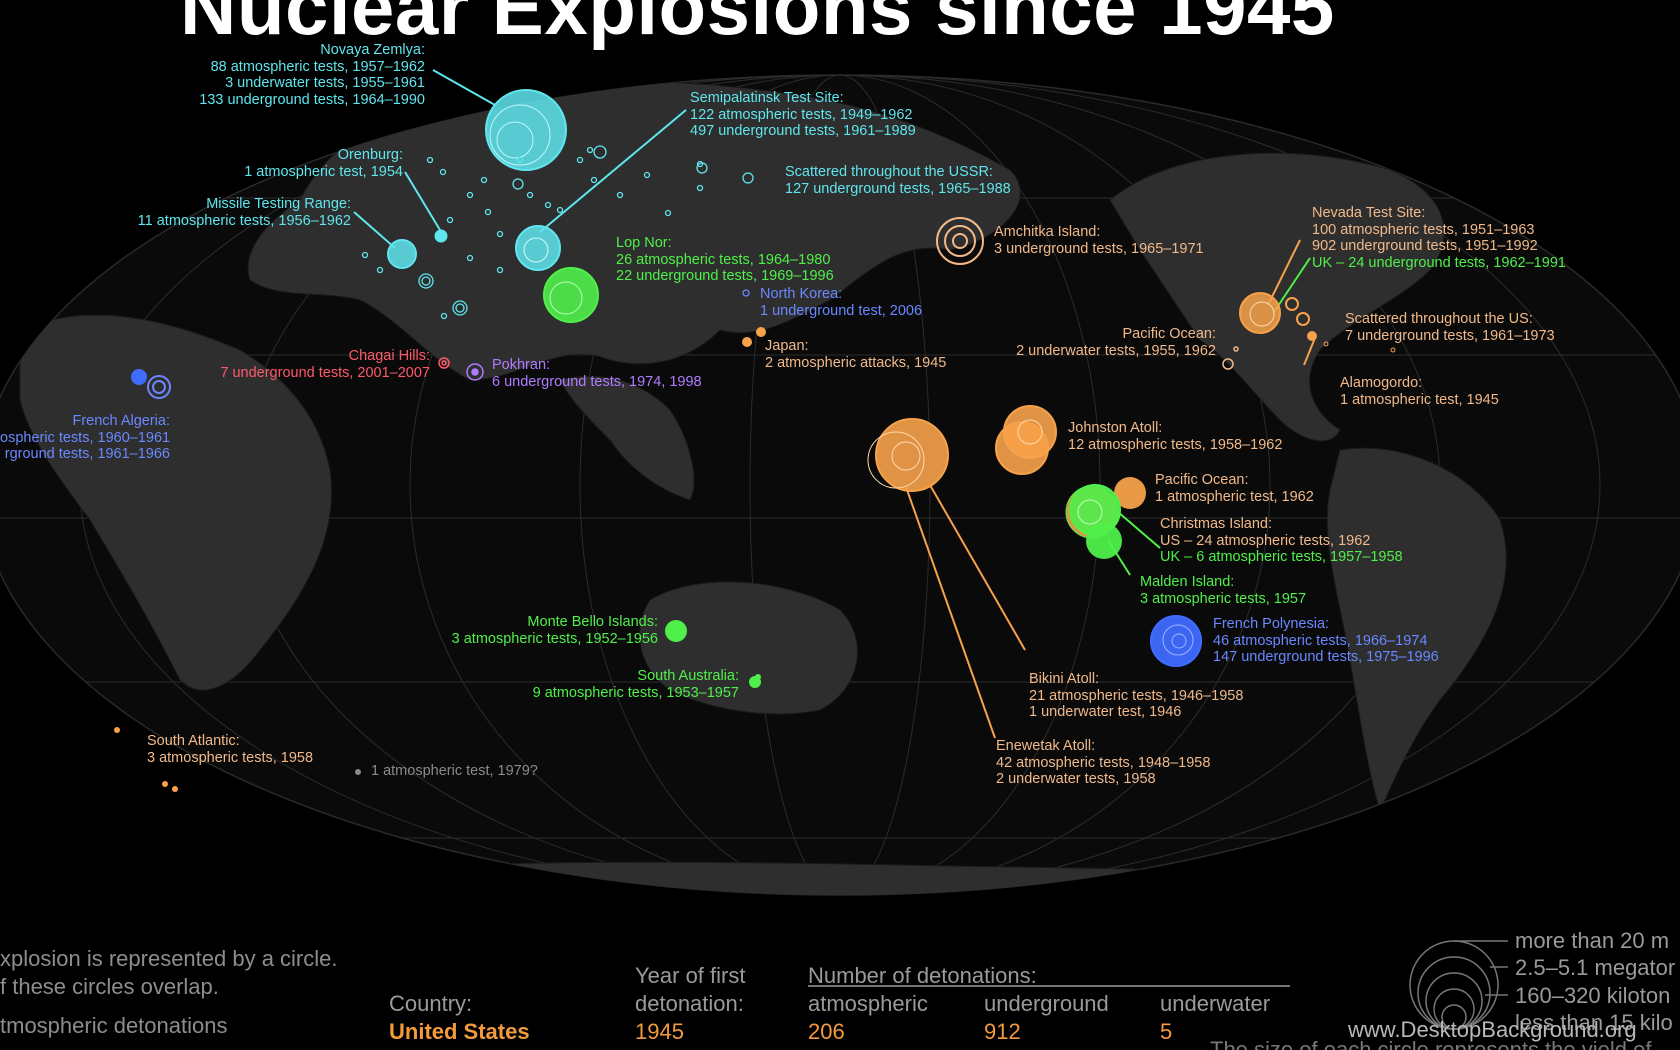 The image size is (1680, 1050). What do you see at coordinates (431, 1003) in the screenshot?
I see `country-label: Country:` at bounding box center [431, 1003].